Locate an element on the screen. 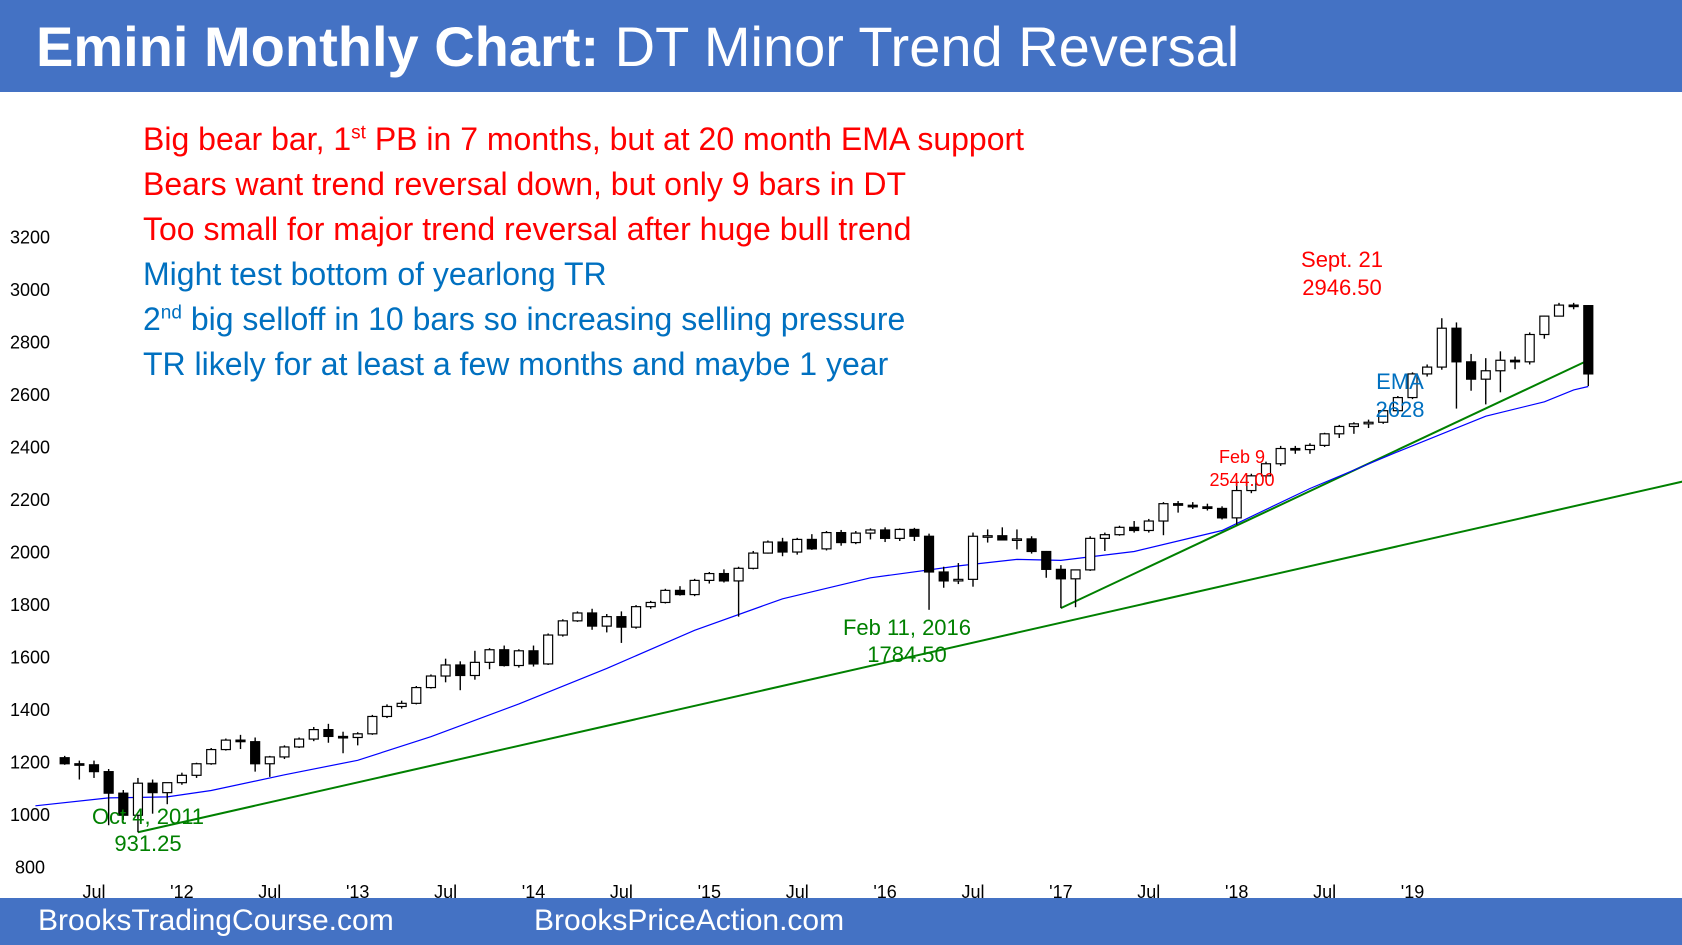  annotation-label: 1784.50 is located at coordinates (907, 654).